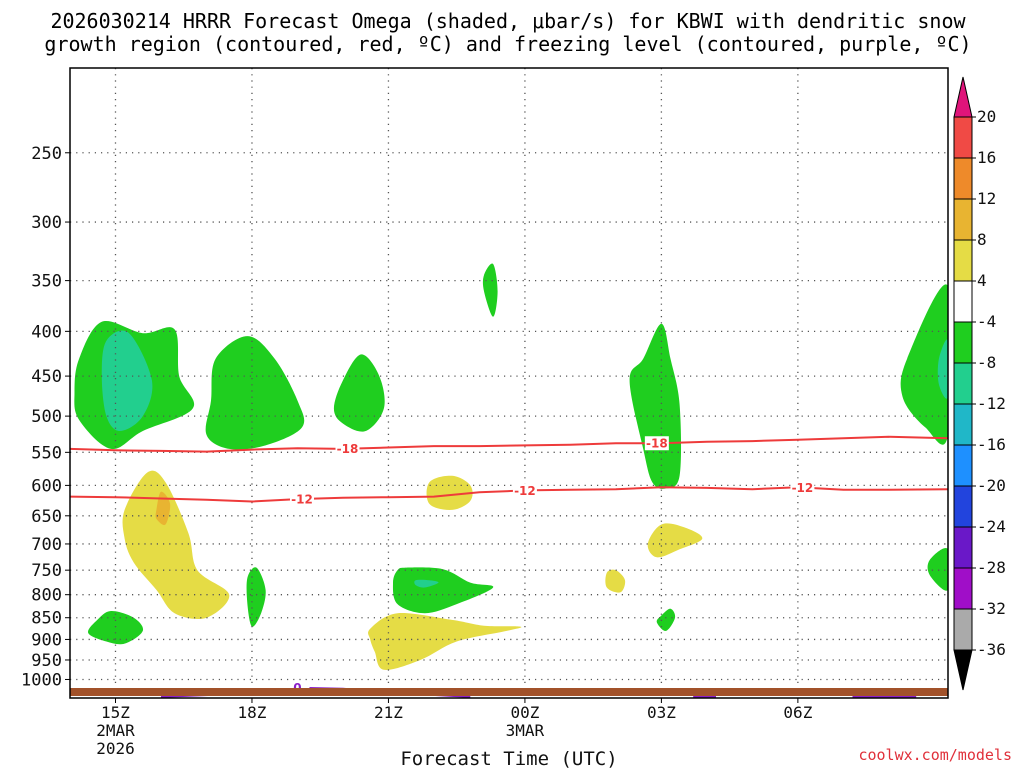 The height and width of the screenshot is (768, 1024). Describe the element at coordinates (963, 97) in the screenshot. I see `colorbar-top-arrow` at that location.